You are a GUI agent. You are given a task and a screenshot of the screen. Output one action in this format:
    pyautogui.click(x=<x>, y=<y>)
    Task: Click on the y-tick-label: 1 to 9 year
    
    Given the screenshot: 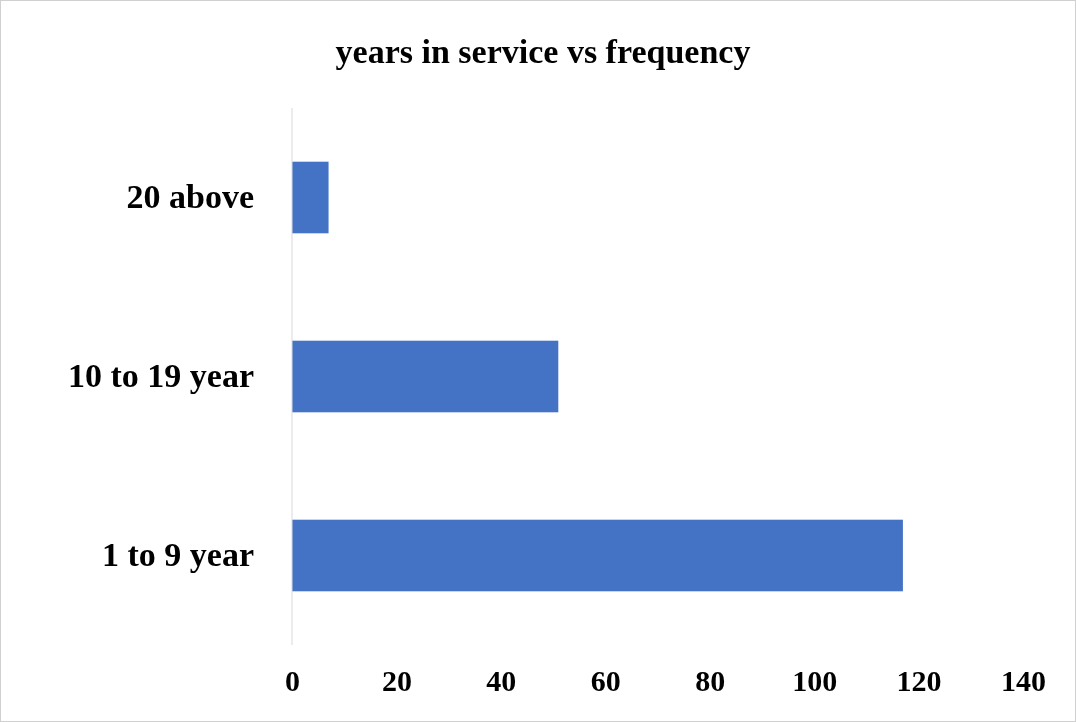 What is the action you would take?
    pyautogui.click(x=177, y=555)
    